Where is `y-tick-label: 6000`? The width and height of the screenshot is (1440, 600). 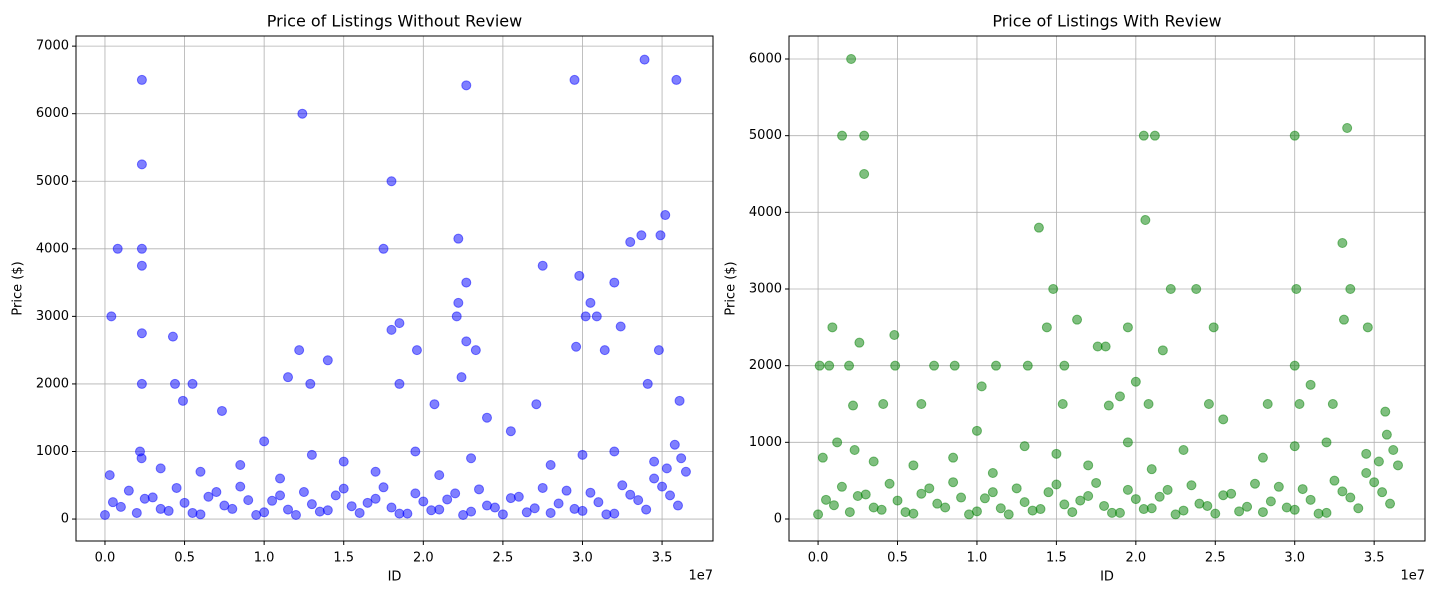
y-tick-label: 6000 is located at coordinates (765, 58).